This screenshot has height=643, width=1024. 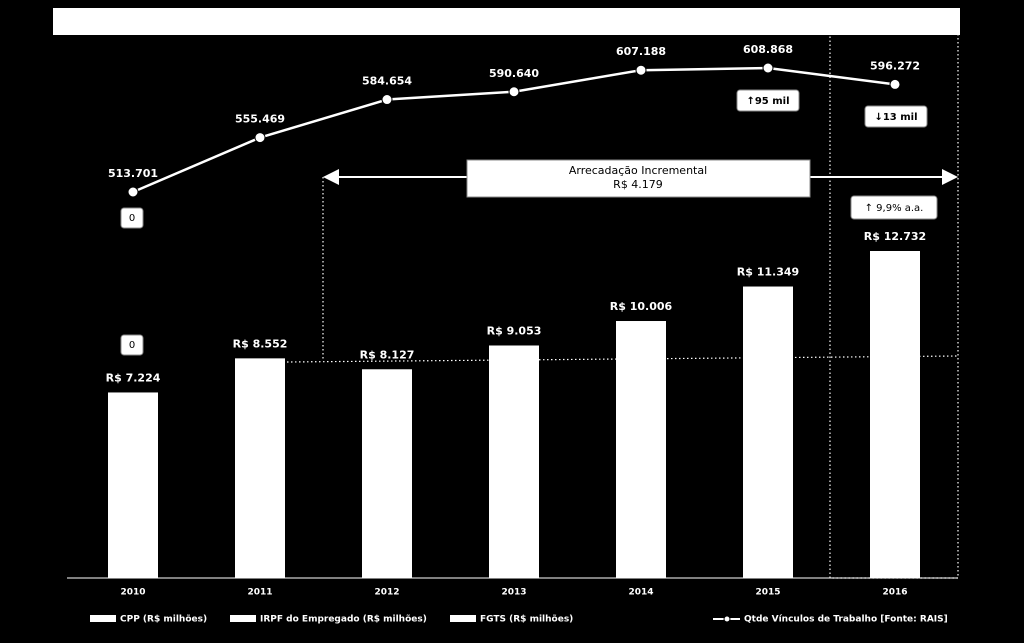 What do you see at coordinates (641, 306) in the screenshot?
I see `bar-value-label: R$ 10.006` at bounding box center [641, 306].